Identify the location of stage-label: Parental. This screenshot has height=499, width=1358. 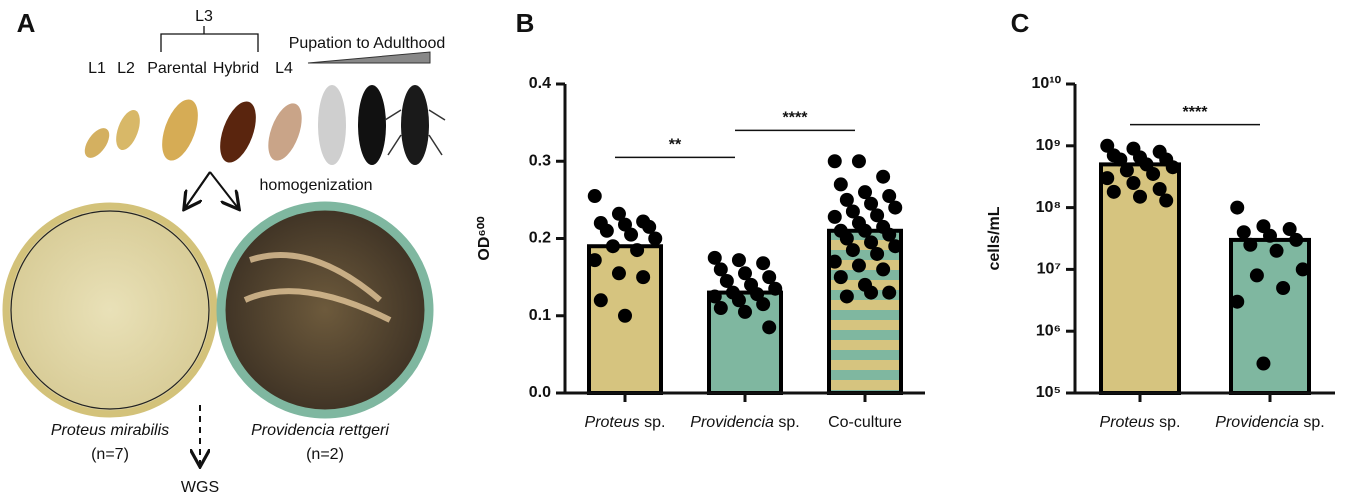
(177, 68).